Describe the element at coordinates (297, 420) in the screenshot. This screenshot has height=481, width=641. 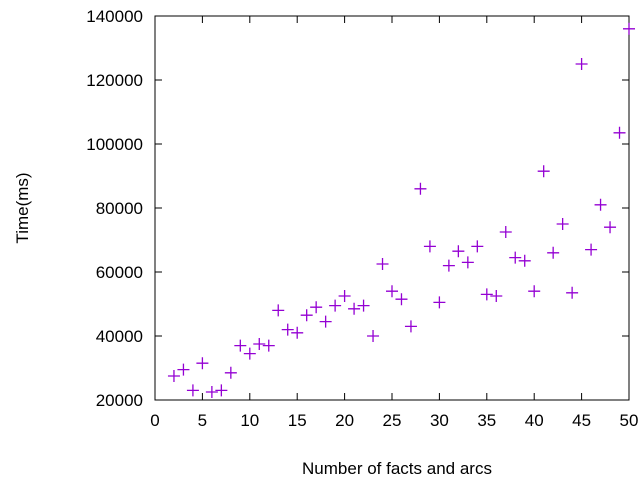
I see `x-tick-label: 15` at that location.